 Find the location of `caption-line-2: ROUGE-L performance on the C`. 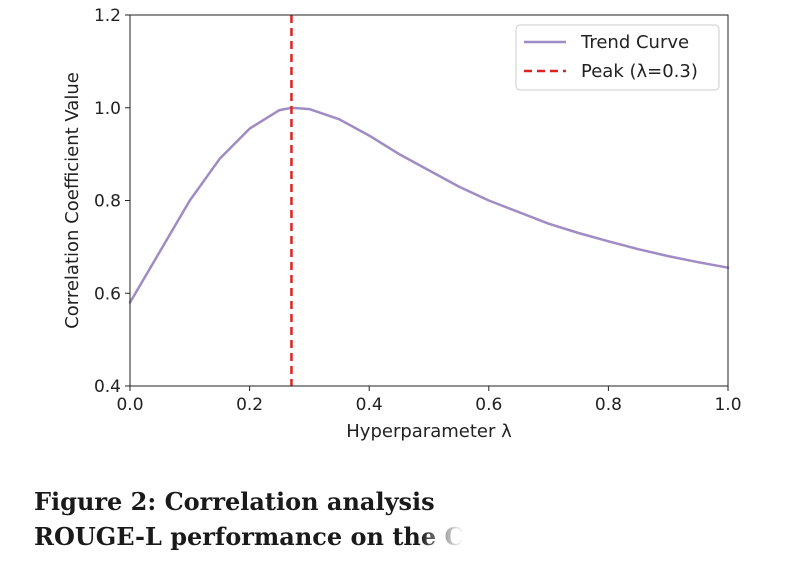

caption-line-2: ROUGE-L performance on the C is located at coordinates (249, 536).